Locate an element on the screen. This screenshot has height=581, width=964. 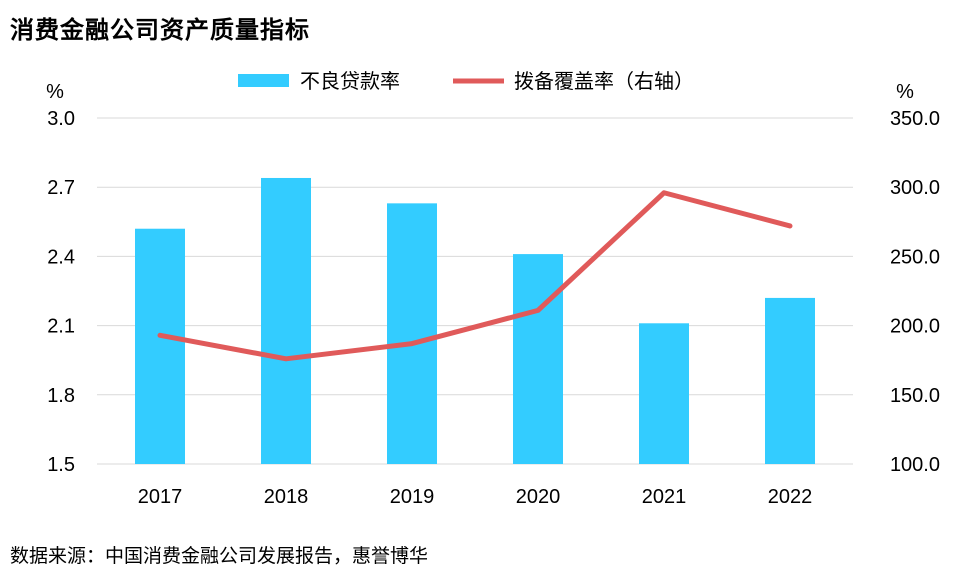
right-tick-label: 300.0 is located at coordinates (915, 188).